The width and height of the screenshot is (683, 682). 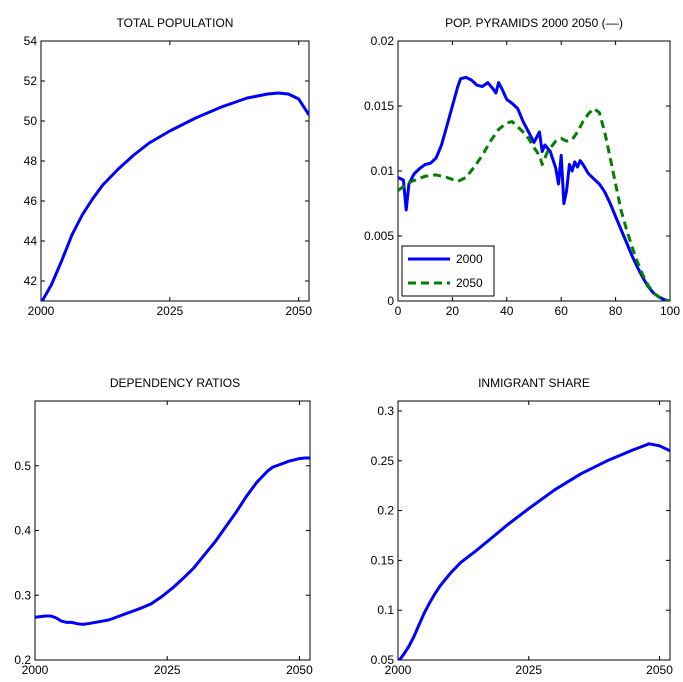 What do you see at coordinates (379, 106) in the screenshot?
I see `y-tick-label: 0.015` at bounding box center [379, 106].